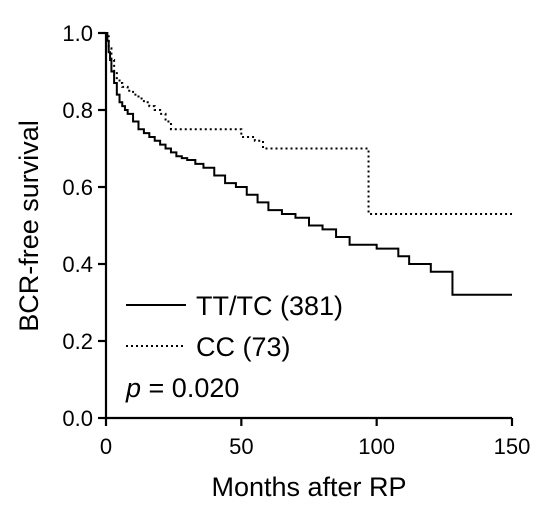 Image resolution: width=550 pixels, height=509 pixels. Describe the element at coordinates (234, 326) in the screenshot. I see `legend: TT/TC (381) CC (73)` at that location.